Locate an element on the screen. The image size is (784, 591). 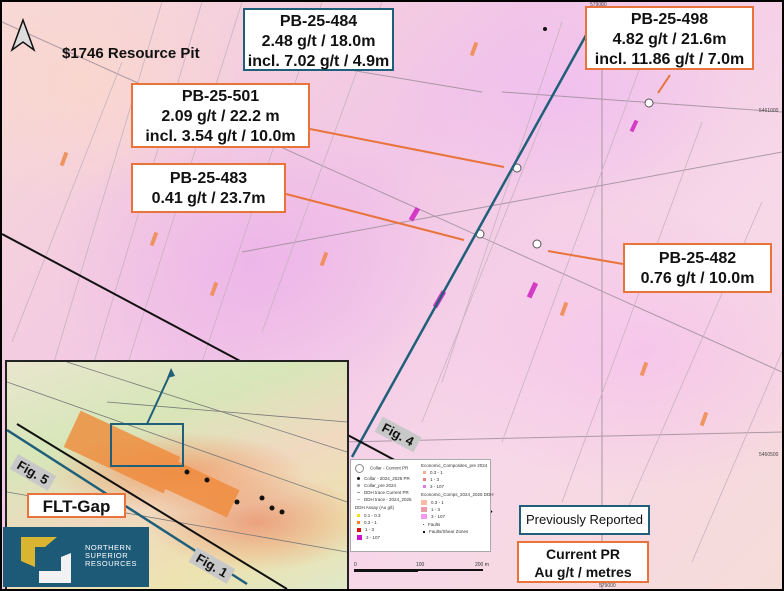
arrow-head-icon is located at coordinates (171, 373).